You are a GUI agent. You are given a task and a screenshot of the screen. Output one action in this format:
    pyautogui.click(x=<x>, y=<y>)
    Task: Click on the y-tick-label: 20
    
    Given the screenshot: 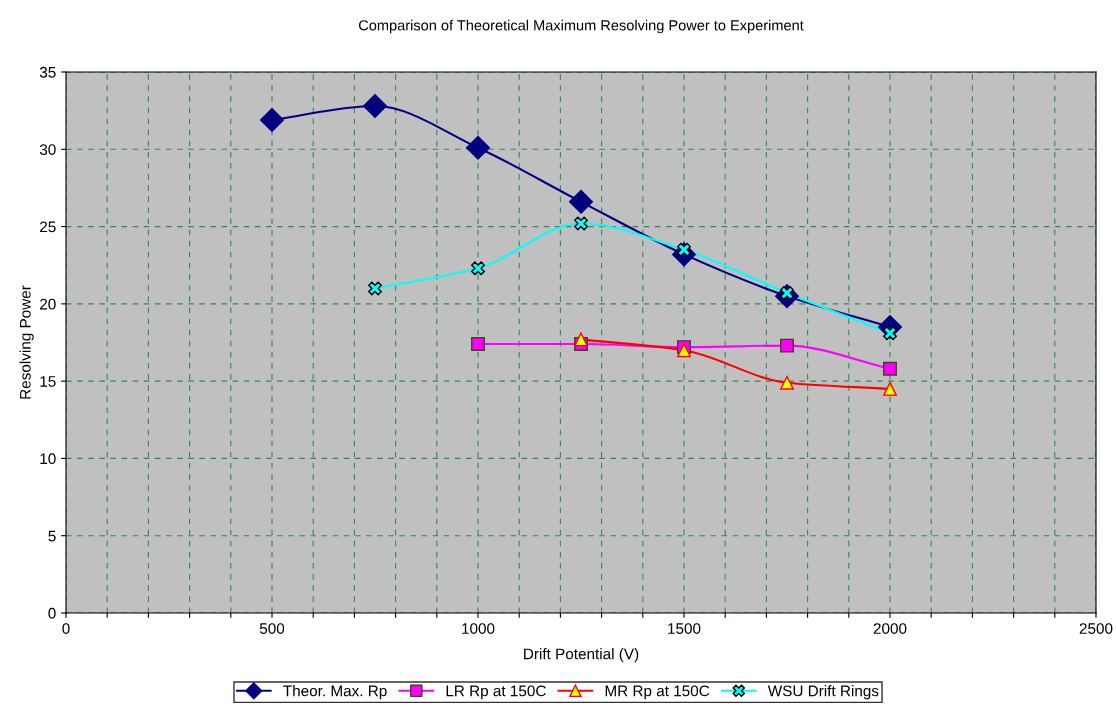 What is the action you would take?
    pyautogui.click(x=48, y=304)
    